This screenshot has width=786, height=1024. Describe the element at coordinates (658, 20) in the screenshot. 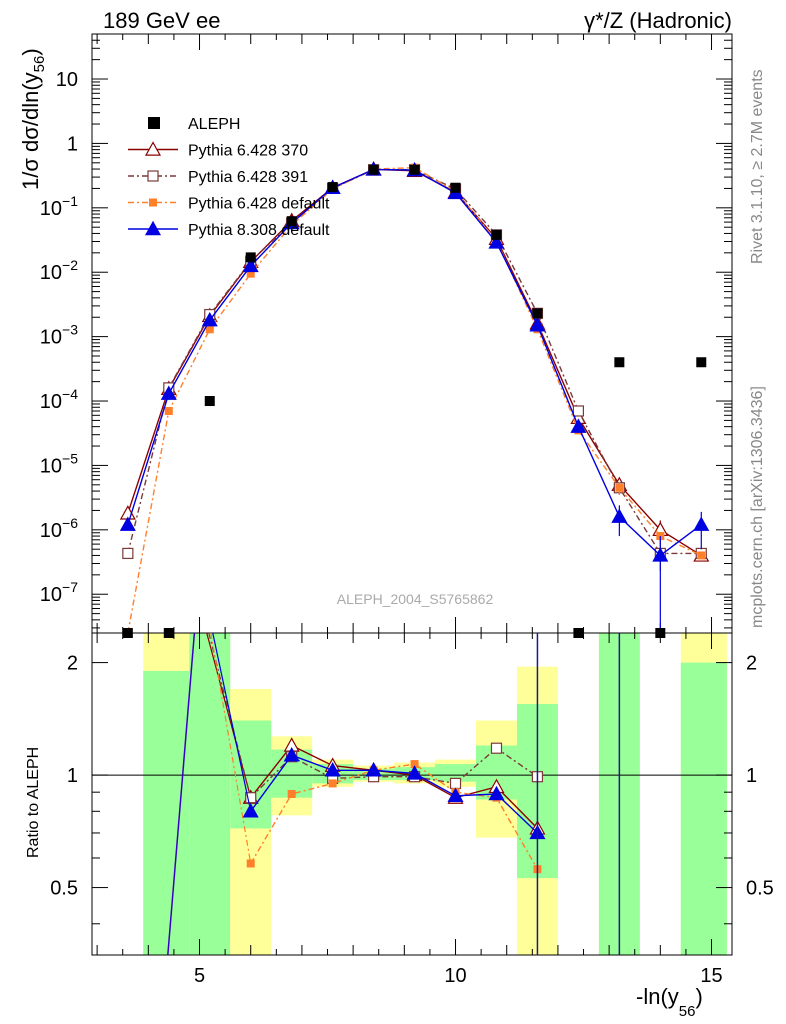

I see `header-right-label: γ*/Z (Hadronic)` at that location.